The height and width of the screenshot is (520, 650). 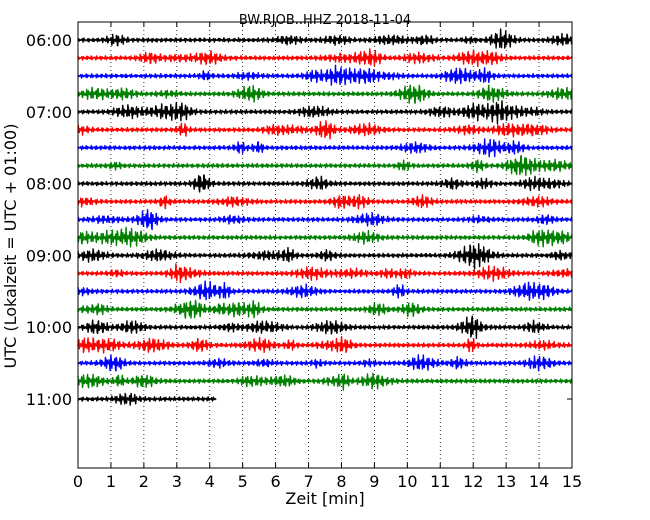 I want to click on x-tick-label: 8, so click(x=341, y=481).